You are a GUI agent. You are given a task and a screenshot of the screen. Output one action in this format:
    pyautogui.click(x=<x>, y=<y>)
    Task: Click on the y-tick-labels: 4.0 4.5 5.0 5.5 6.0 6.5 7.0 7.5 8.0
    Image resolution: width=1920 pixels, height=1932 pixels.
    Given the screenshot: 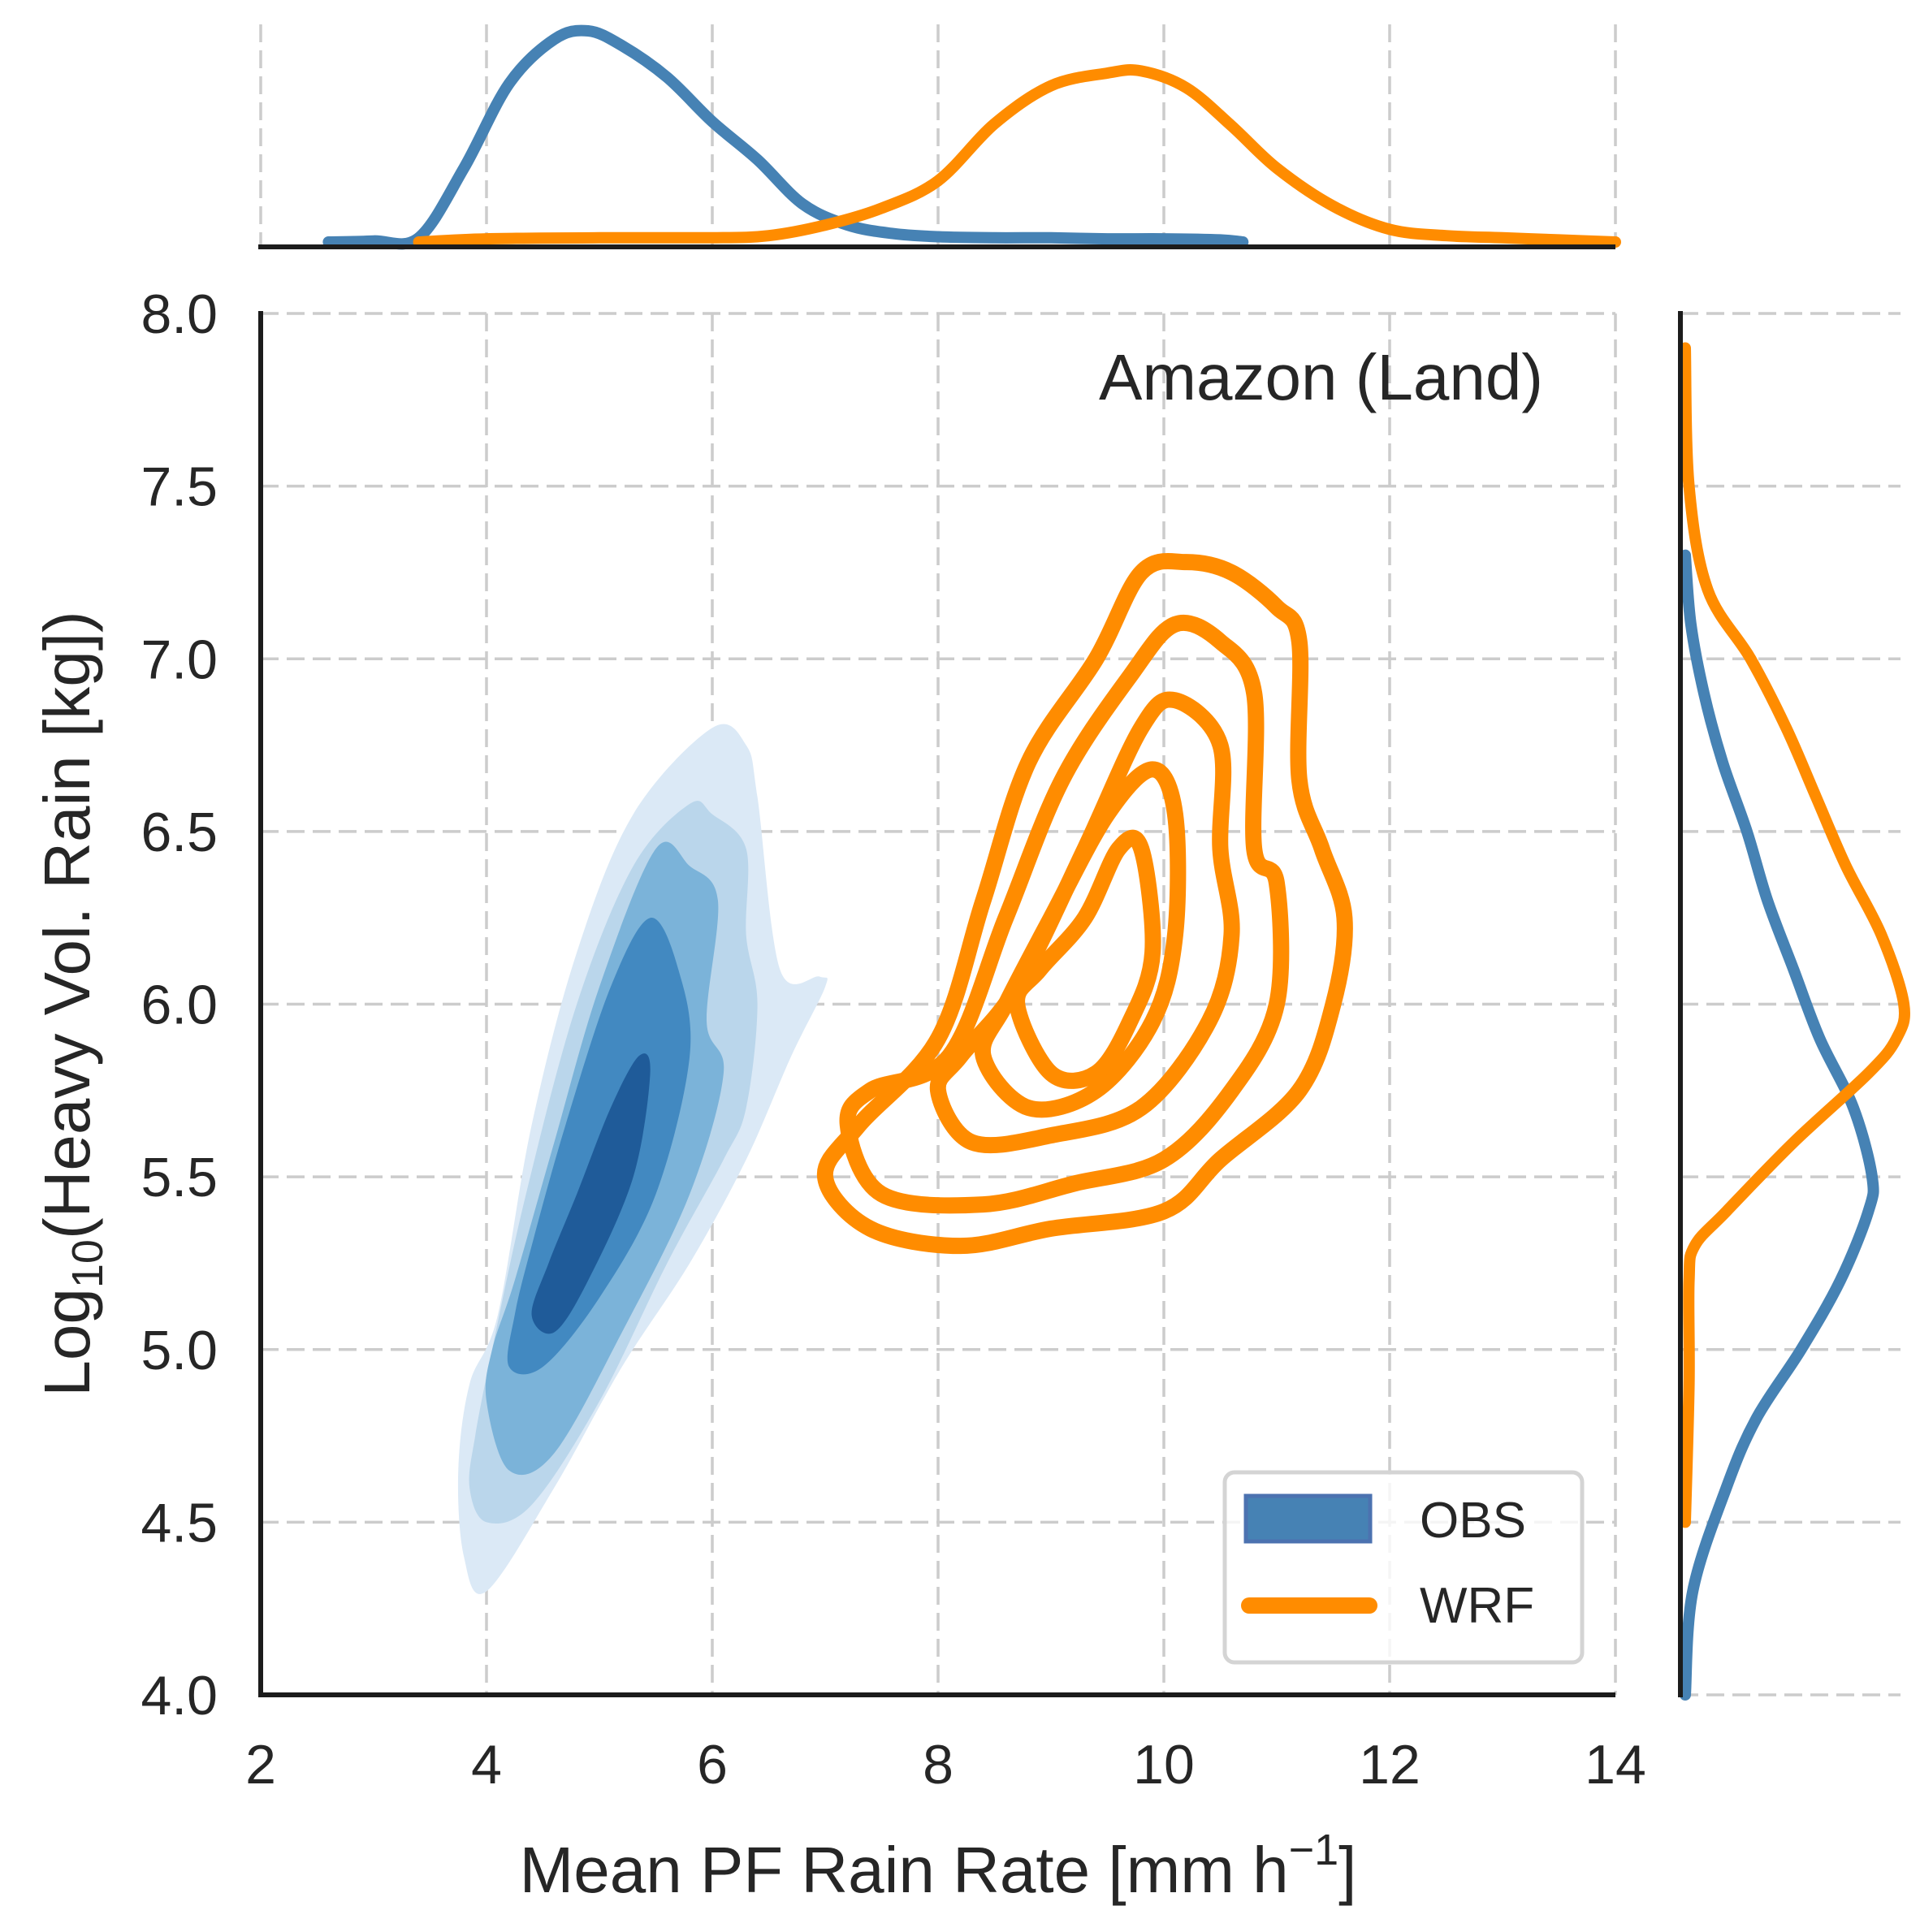 What is the action you would take?
    pyautogui.click(x=179, y=1005)
    